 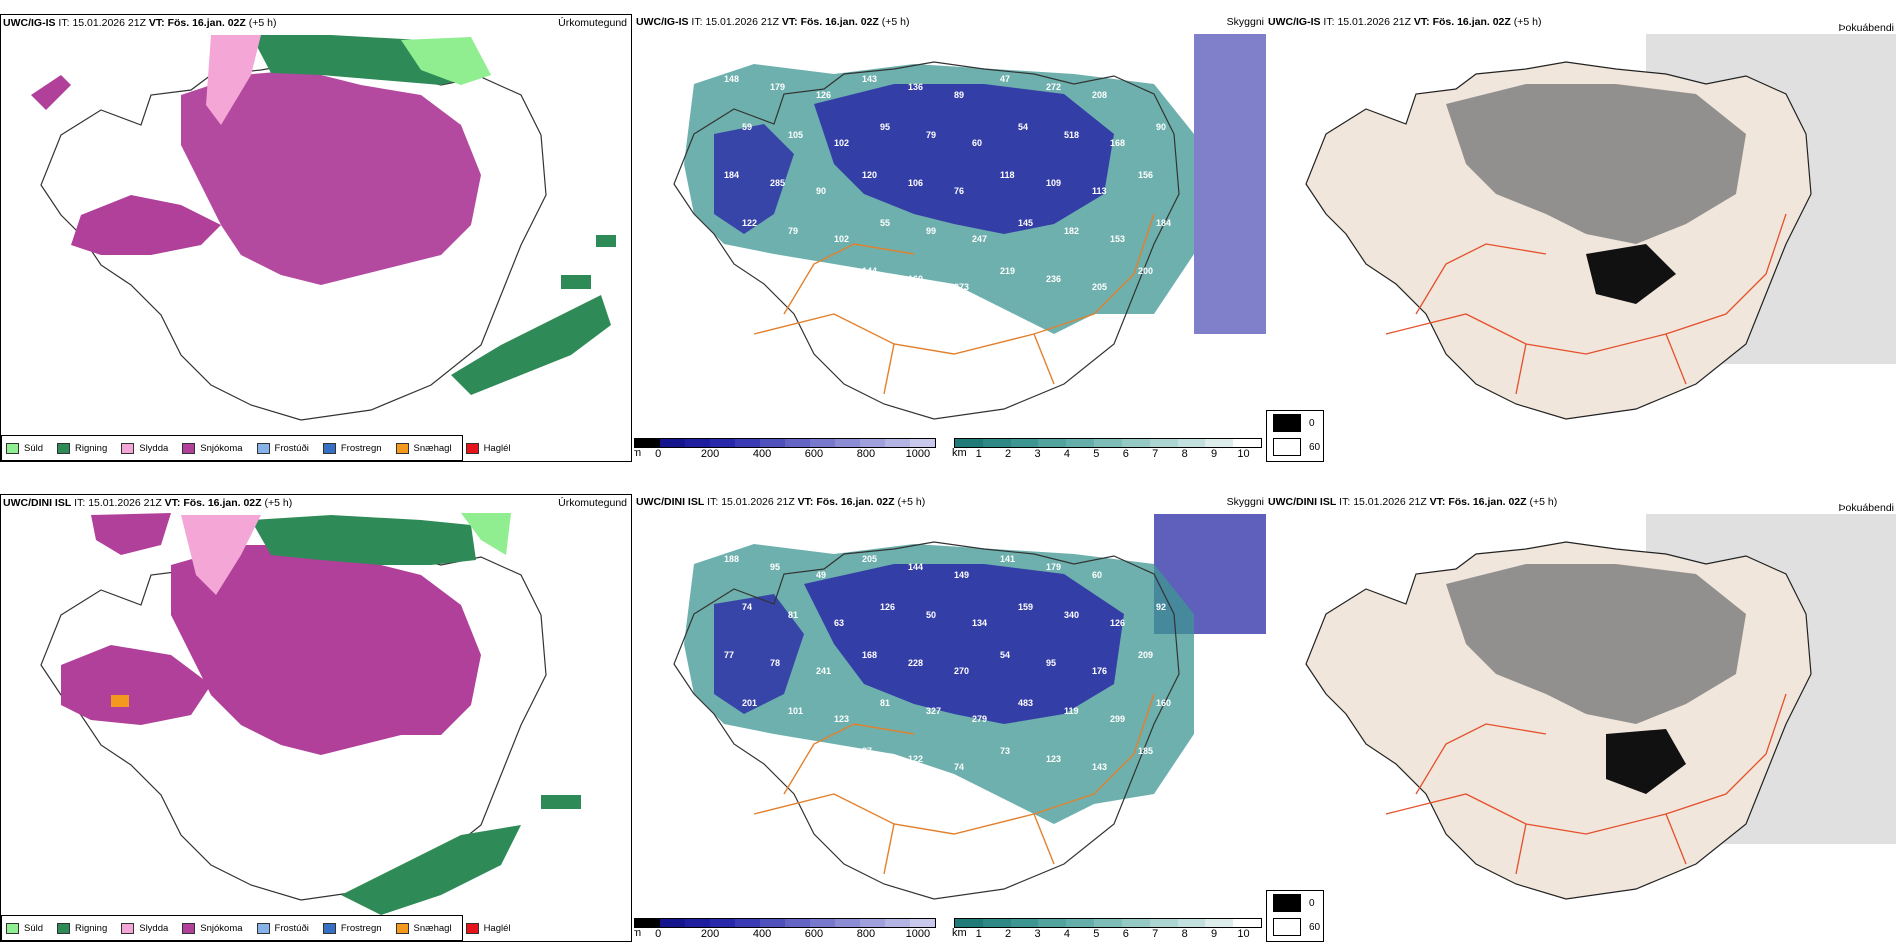 I want to click on panel-title: Þokuábendi, so click(x=1866, y=28).